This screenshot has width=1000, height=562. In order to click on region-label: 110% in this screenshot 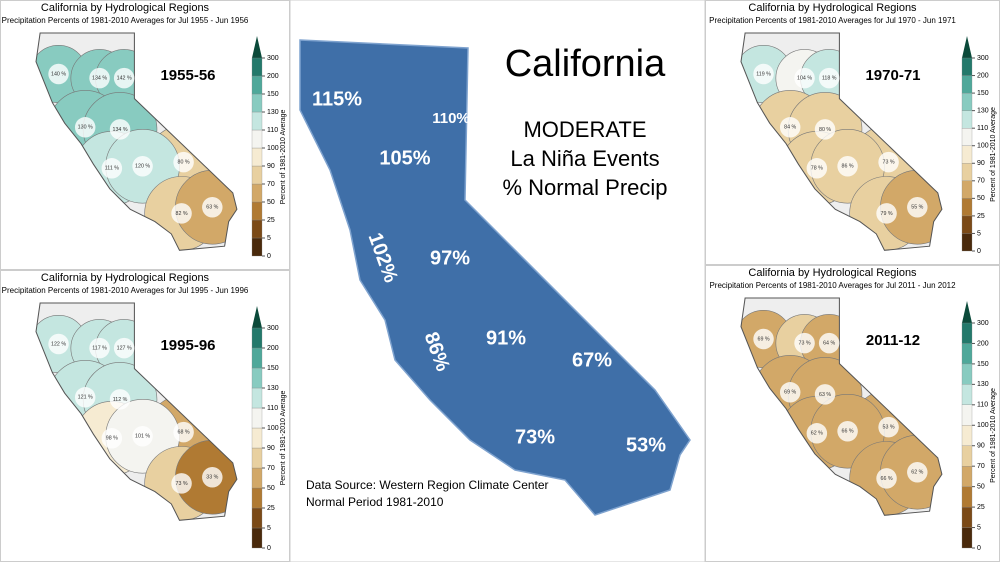, I will do `click(451, 118)`.